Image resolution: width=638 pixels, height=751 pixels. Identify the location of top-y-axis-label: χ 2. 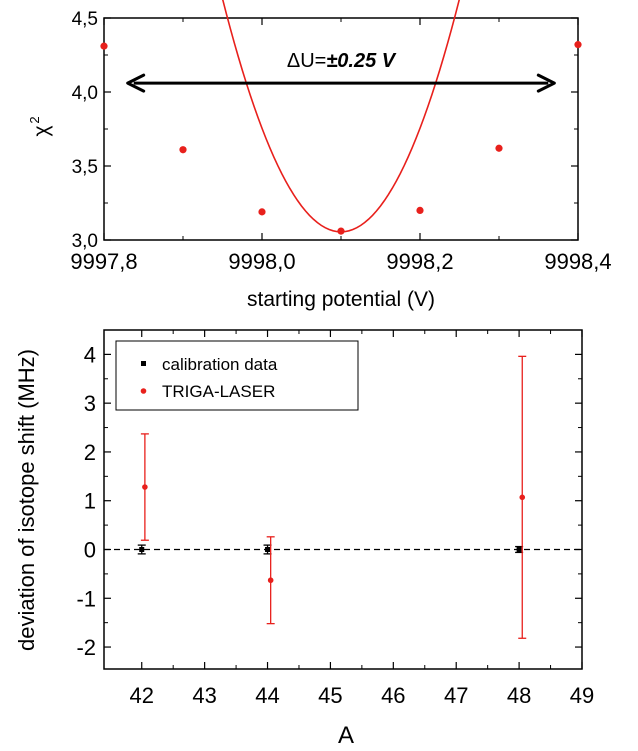
(40, 126).